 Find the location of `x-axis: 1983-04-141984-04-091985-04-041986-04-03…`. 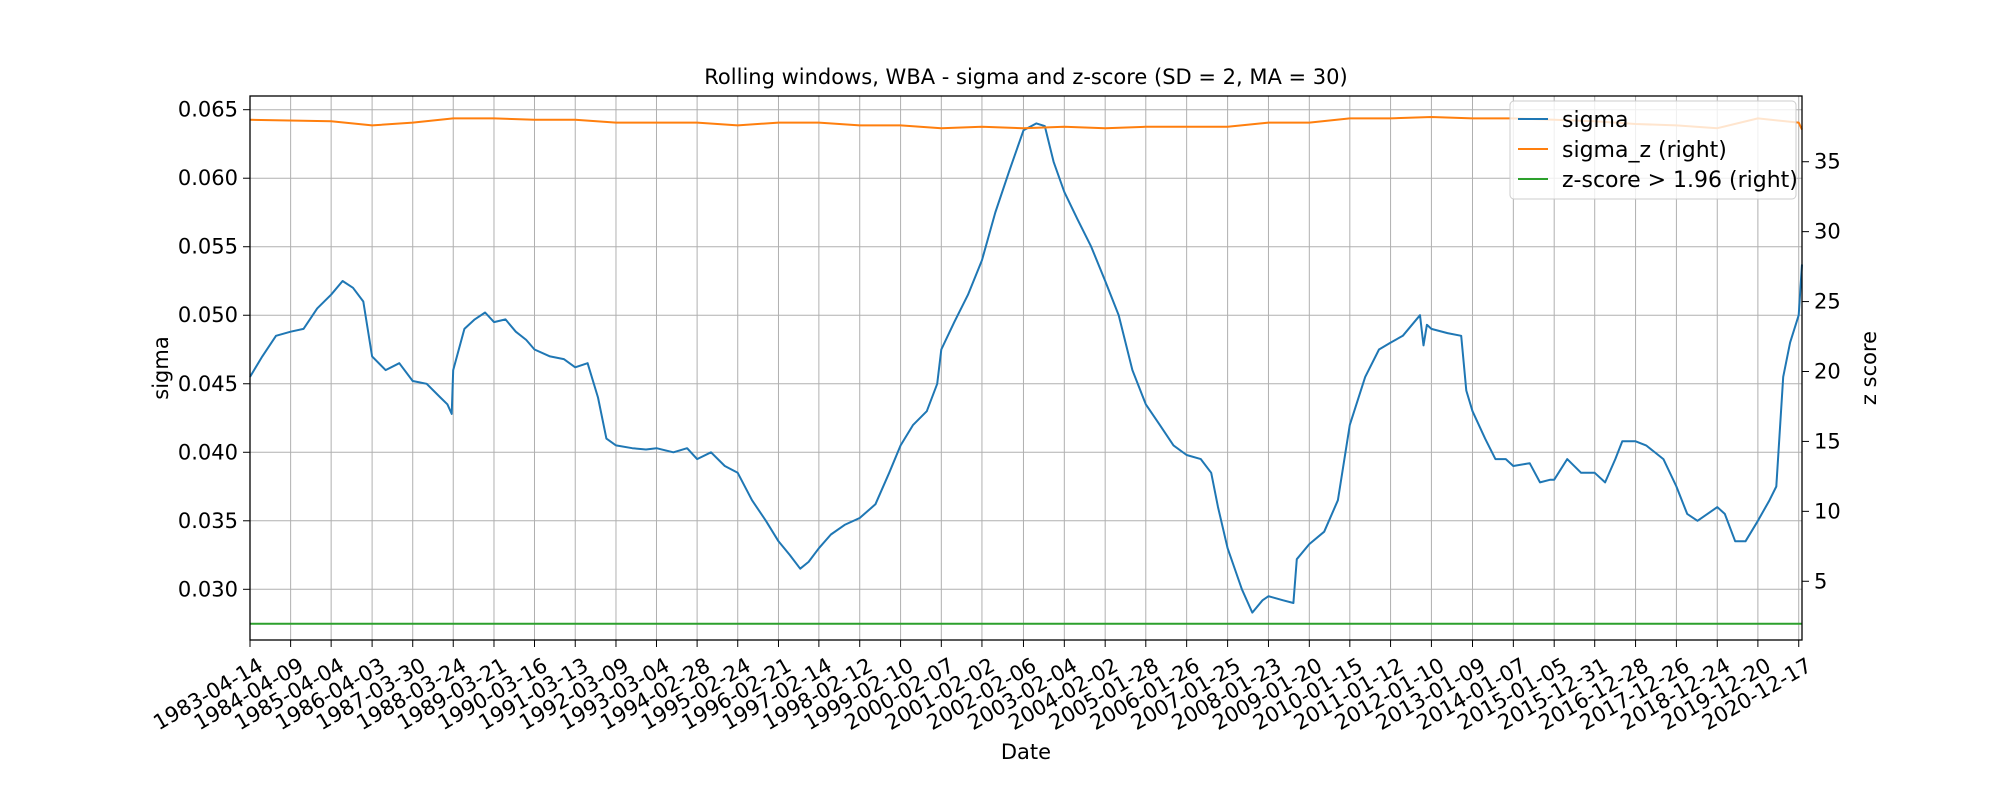

x-axis: 1983-04-141984-04-091985-04-041986-04-03… is located at coordinates (982, 687).